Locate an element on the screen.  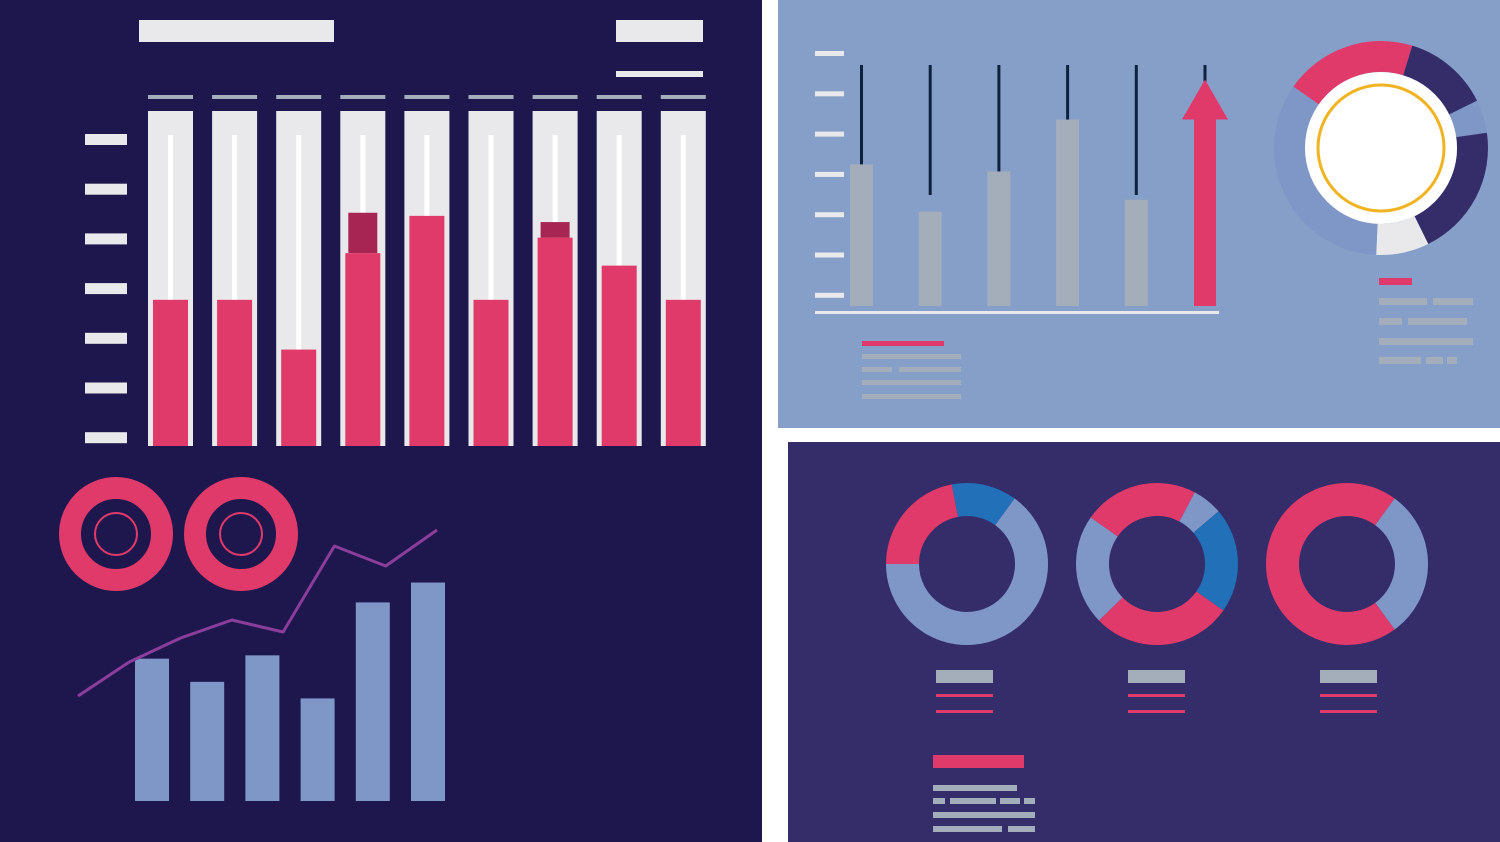
donut-center is located at coordinates (1381, 148).